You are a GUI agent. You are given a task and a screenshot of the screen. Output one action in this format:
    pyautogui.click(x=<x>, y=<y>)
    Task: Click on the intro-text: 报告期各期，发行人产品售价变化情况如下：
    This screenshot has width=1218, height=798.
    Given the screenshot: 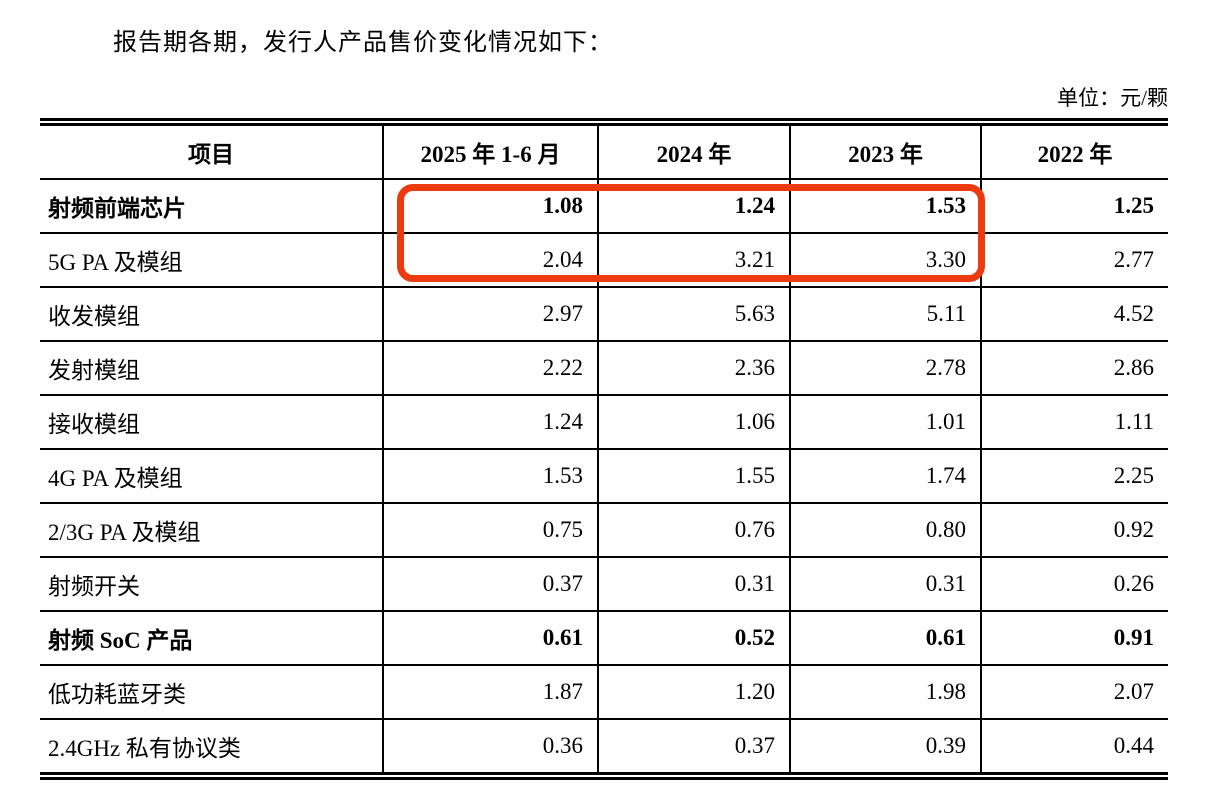 What is the action you would take?
    pyautogui.click(x=363, y=43)
    